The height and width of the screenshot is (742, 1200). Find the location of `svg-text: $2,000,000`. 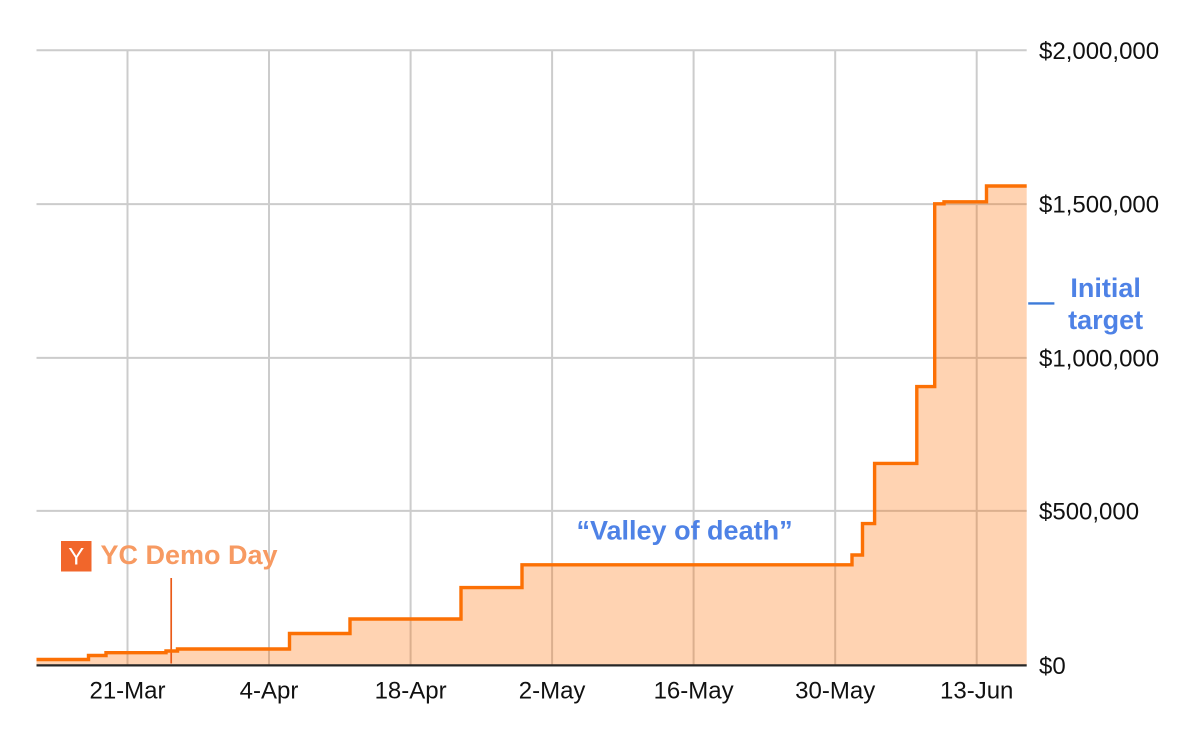

svg-text: $2,000,000 is located at coordinates (1099, 51).